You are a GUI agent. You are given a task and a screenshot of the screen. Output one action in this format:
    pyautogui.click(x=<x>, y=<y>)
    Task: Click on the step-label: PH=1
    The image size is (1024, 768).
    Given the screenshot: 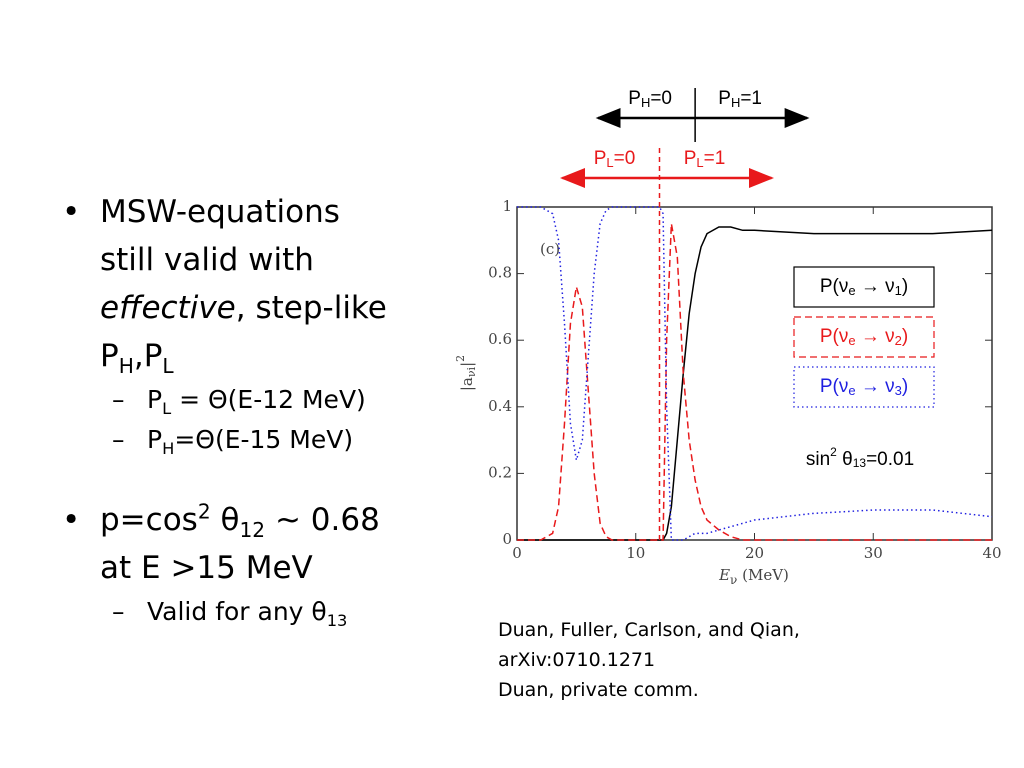 What is the action you would take?
    pyautogui.click(x=740, y=99)
    